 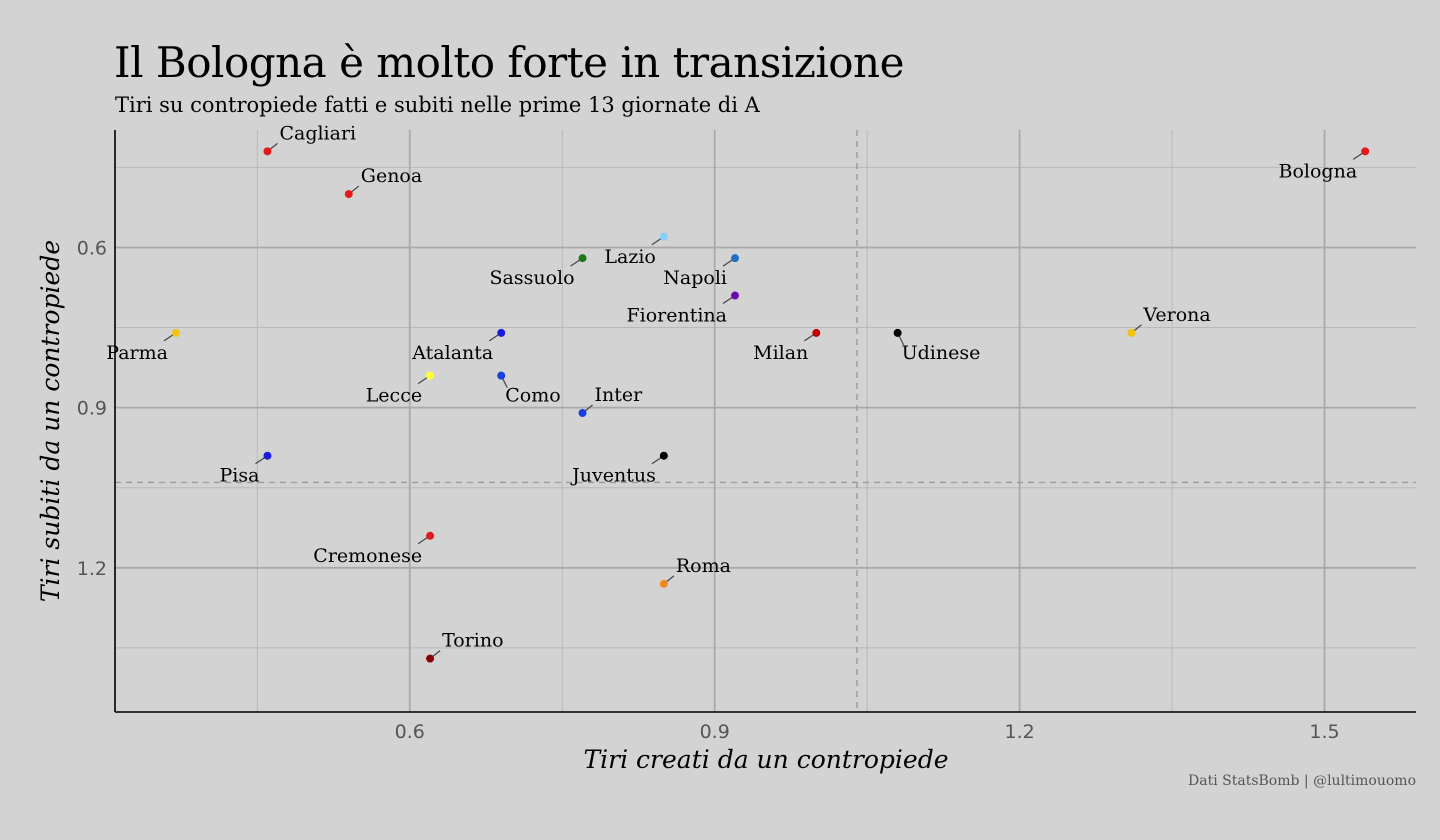 I want to click on y-tick-label: 0.9, so click(x=92, y=409).